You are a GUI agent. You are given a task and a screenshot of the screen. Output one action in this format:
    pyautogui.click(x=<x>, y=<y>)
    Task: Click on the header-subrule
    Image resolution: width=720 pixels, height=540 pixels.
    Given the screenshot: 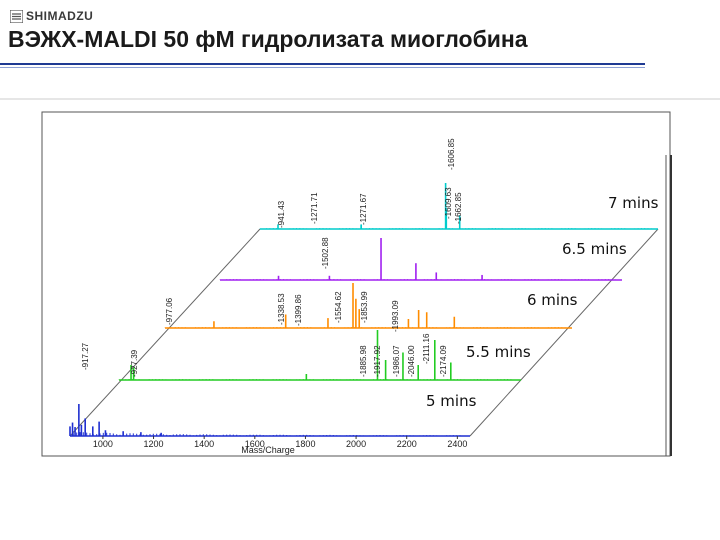 What is the action you would take?
    pyautogui.click(x=322, y=67)
    